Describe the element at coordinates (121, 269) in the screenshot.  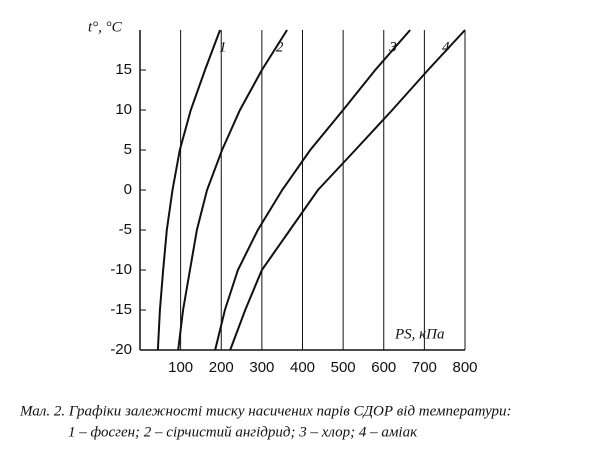
I see `y-tick-label: -10` at that location.